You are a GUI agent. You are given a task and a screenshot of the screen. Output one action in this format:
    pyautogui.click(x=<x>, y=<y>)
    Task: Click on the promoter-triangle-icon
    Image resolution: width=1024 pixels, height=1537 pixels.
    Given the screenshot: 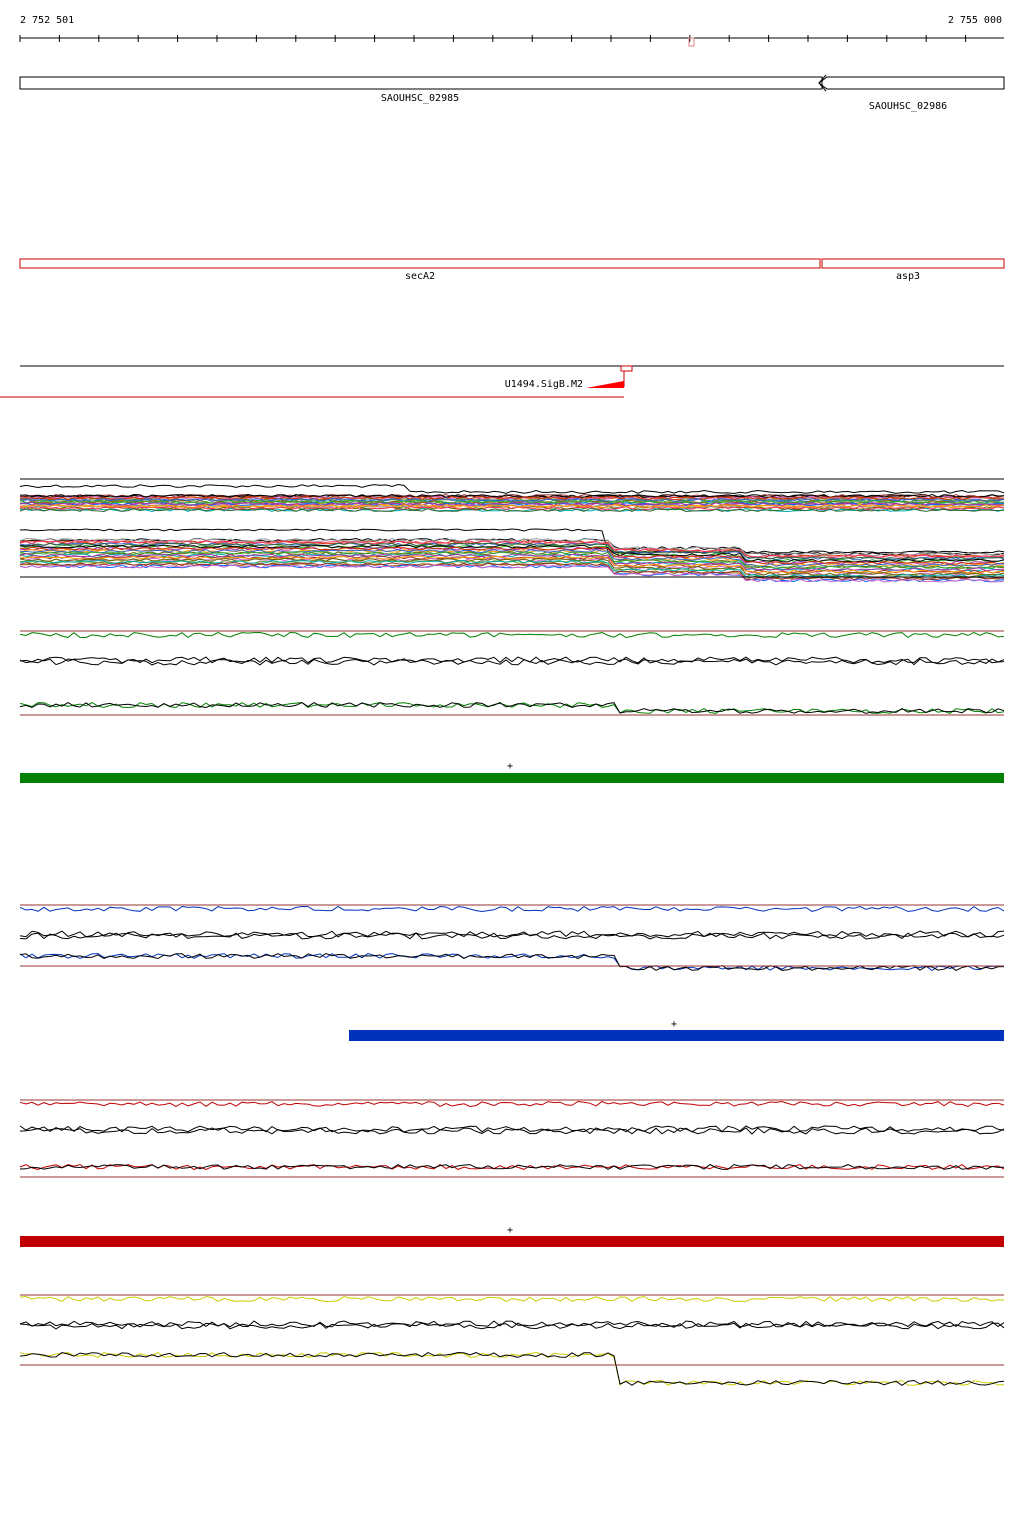 What is the action you would take?
    pyautogui.click(x=605, y=384)
    